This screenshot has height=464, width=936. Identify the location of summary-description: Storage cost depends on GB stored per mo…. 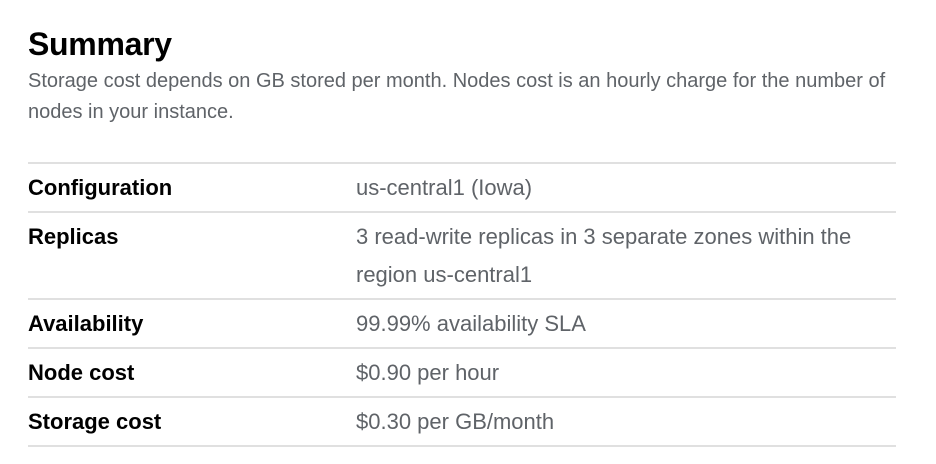
(457, 96).